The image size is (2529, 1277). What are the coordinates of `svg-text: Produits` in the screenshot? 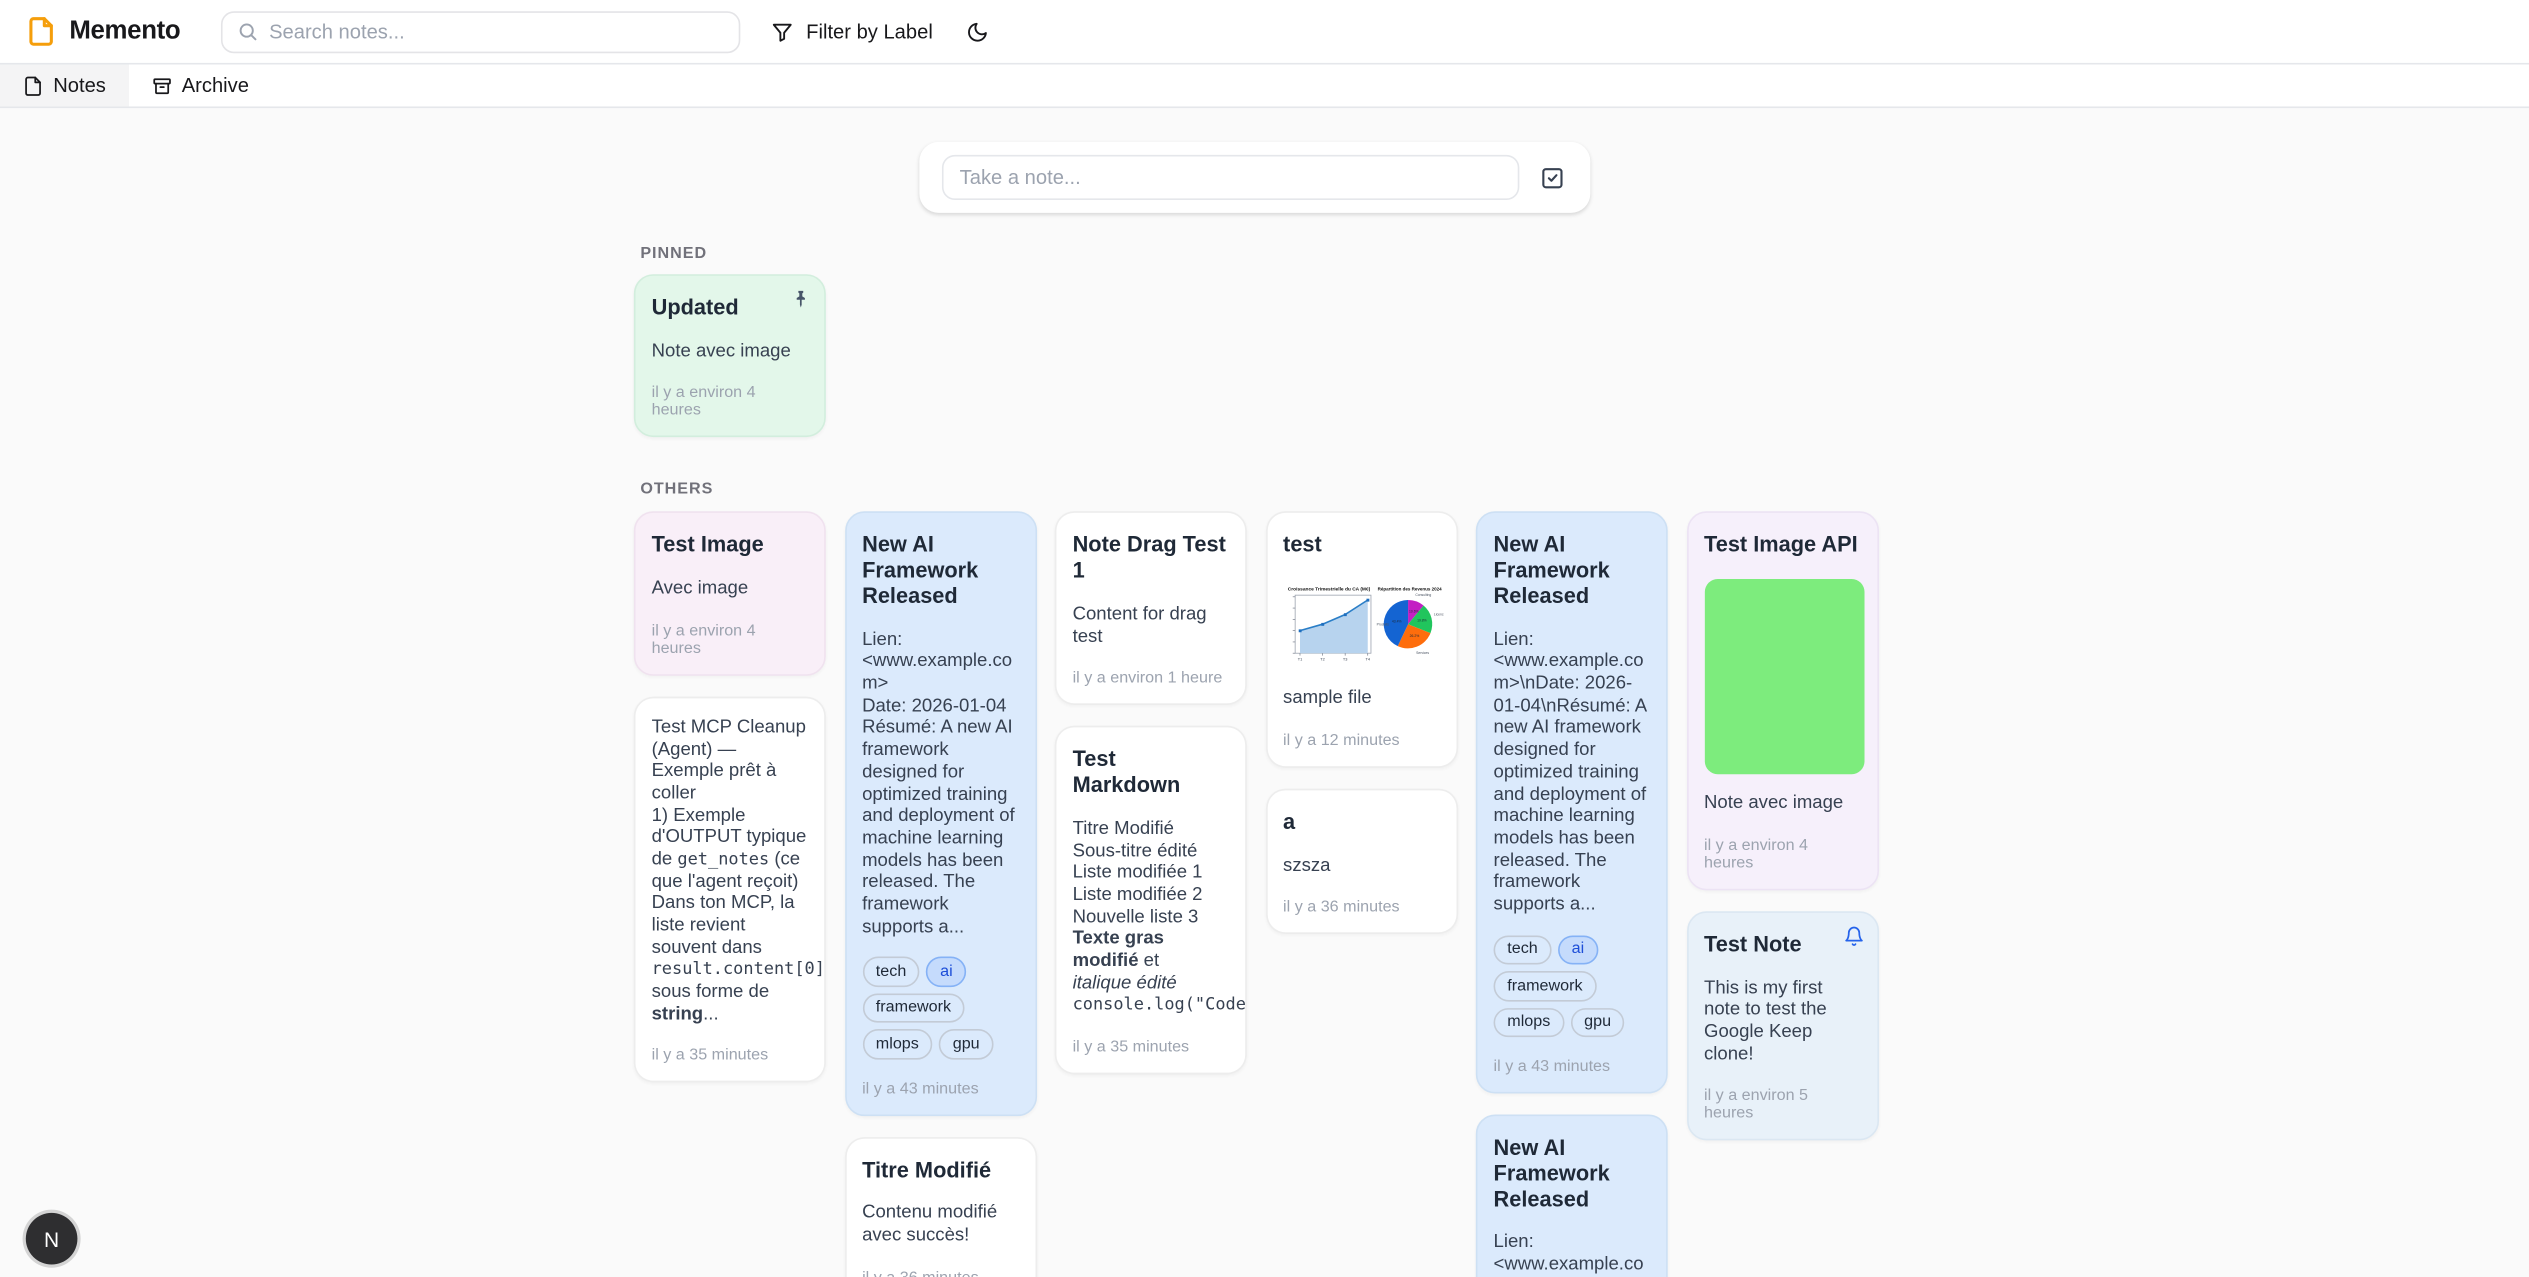 It's located at (1382, 625).